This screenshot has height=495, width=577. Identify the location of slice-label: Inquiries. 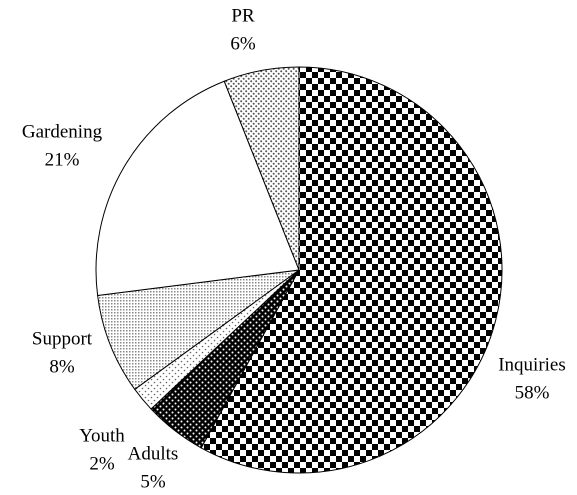
(532, 364).